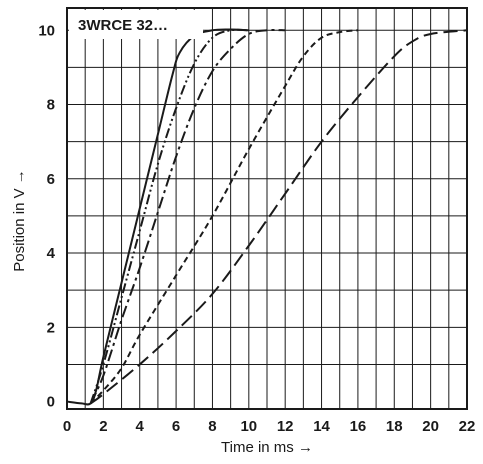 Image resolution: width=483 pixels, height=464 pixels. Describe the element at coordinates (467, 426) in the screenshot. I see `x-tick-label: 22` at that location.